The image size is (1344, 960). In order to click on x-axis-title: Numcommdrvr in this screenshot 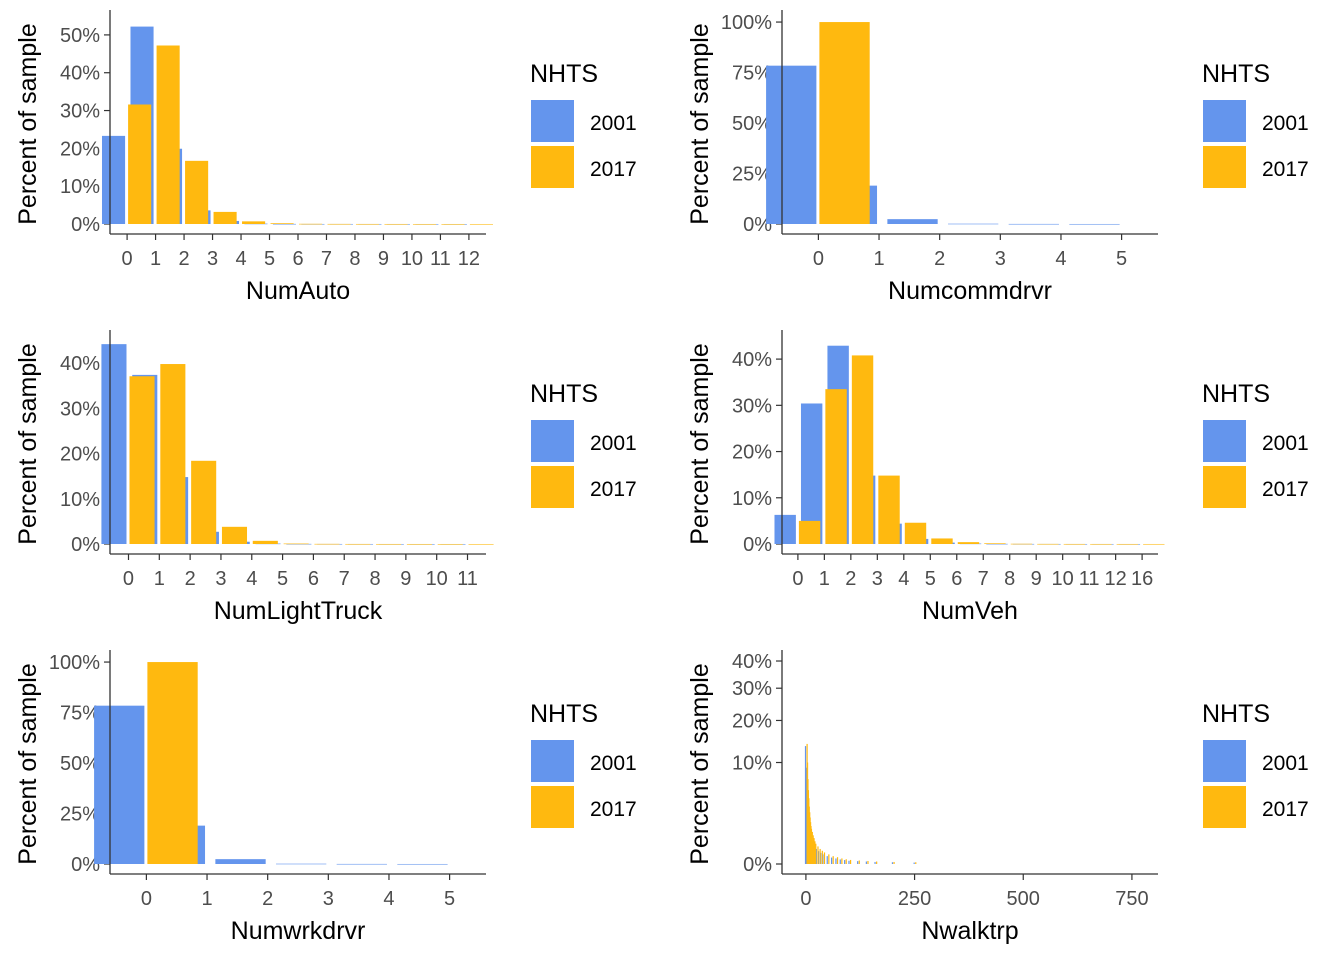, I will do `click(970, 291)`.